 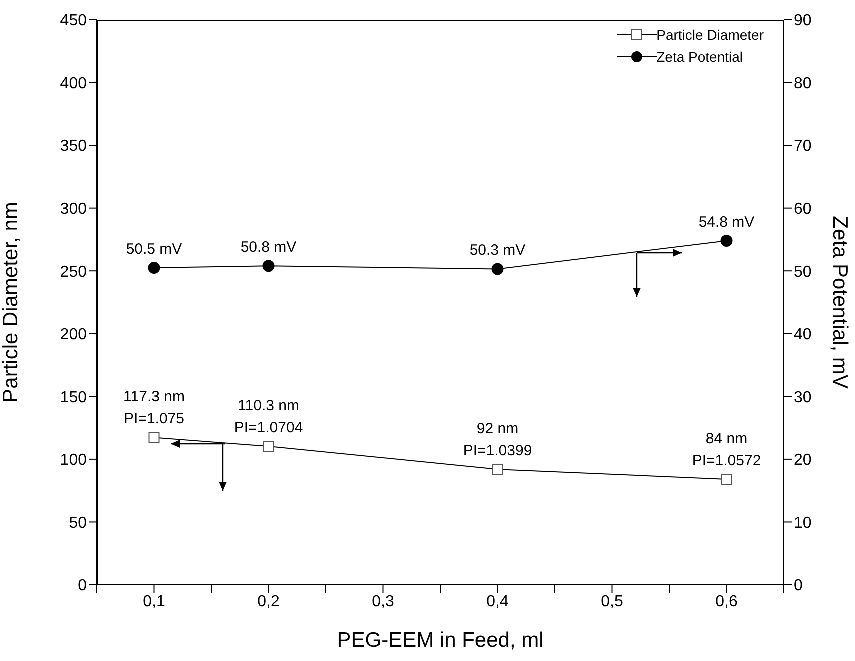 I want to click on y2-tick-label: 50, so click(x=803, y=272).